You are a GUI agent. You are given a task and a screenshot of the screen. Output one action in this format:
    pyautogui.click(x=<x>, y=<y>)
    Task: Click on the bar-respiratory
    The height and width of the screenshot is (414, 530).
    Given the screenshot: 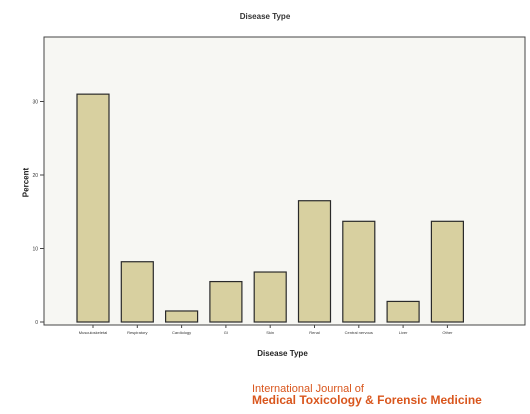 What is the action you would take?
    pyautogui.click(x=137, y=292)
    